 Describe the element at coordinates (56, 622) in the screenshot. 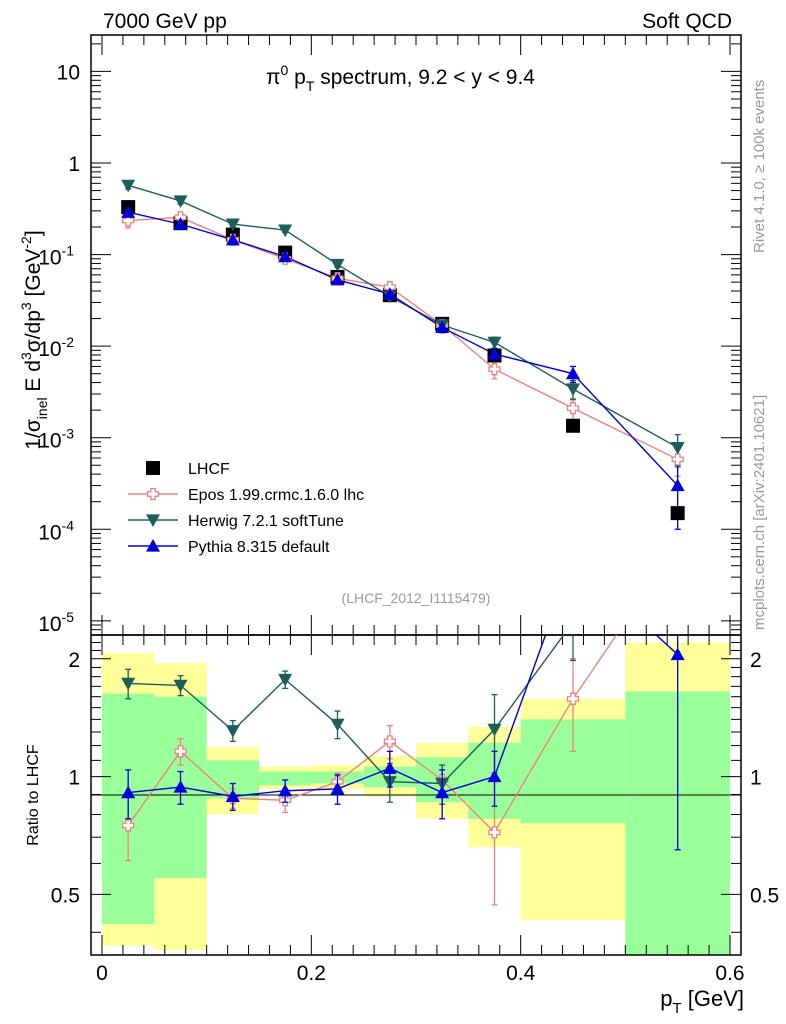

I see `y-tick-label: 10⁻⁵` at that location.